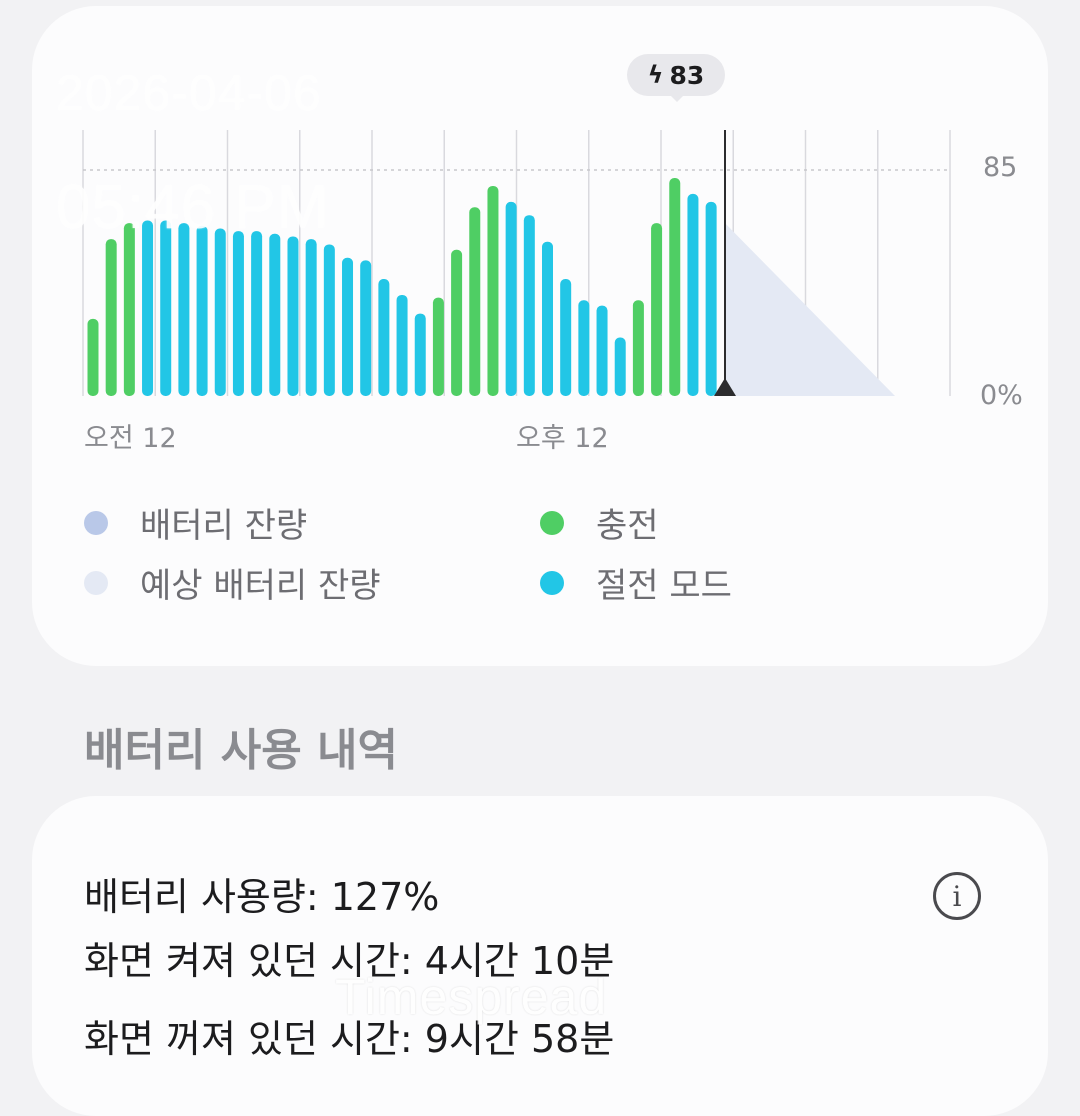 This screenshot has height=1116, width=1080. Describe the element at coordinates (552, 582) in the screenshot. I see `legend-dot-power-saving` at that location.